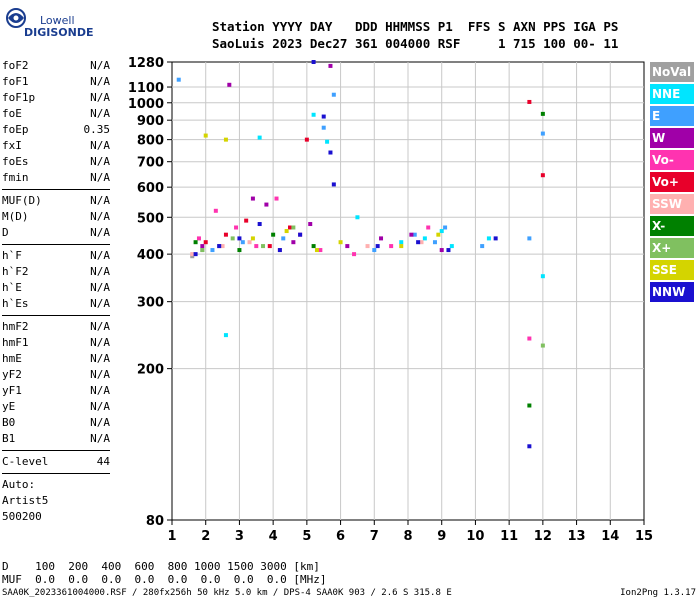 The height and width of the screenshot is (600, 700). What do you see at coordinates (5, 232) in the screenshot?
I see `param-name: D` at bounding box center [5, 232].